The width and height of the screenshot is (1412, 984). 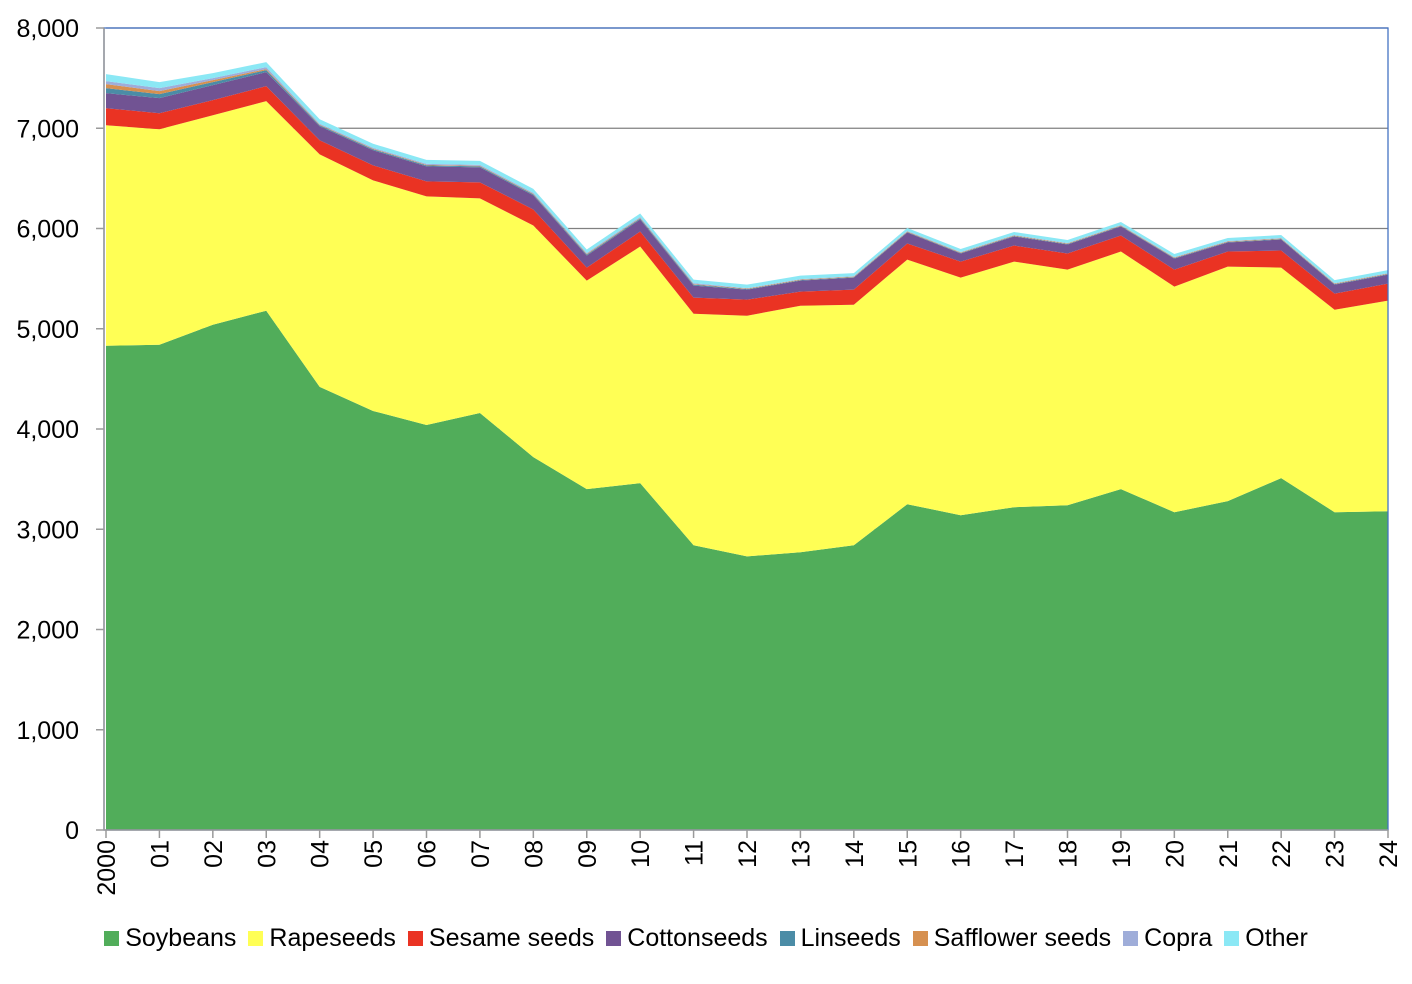 What do you see at coordinates (47, 631) in the screenshot?
I see `y-tick-label: 2,000` at bounding box center [47, 631].